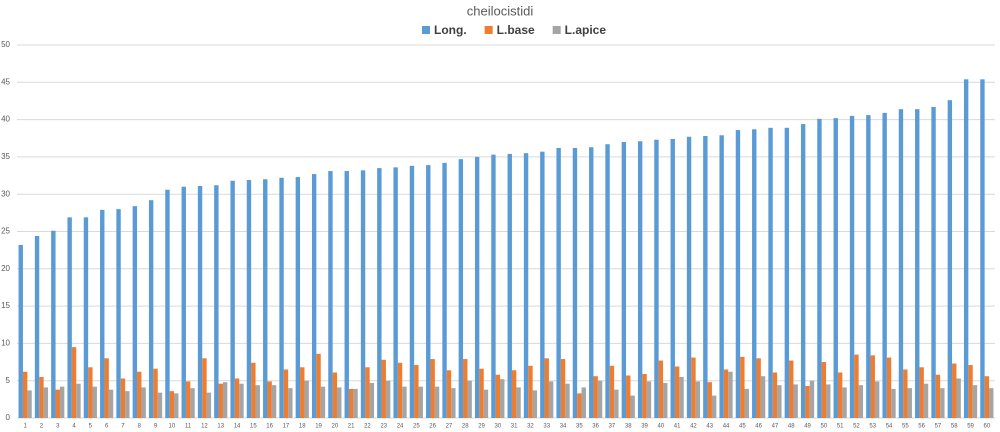 This screenshot has width=1000, height=432. Describe the element at coordinates (107, 427) in the screenshot. I see `x-tick-label: 6` at that location.